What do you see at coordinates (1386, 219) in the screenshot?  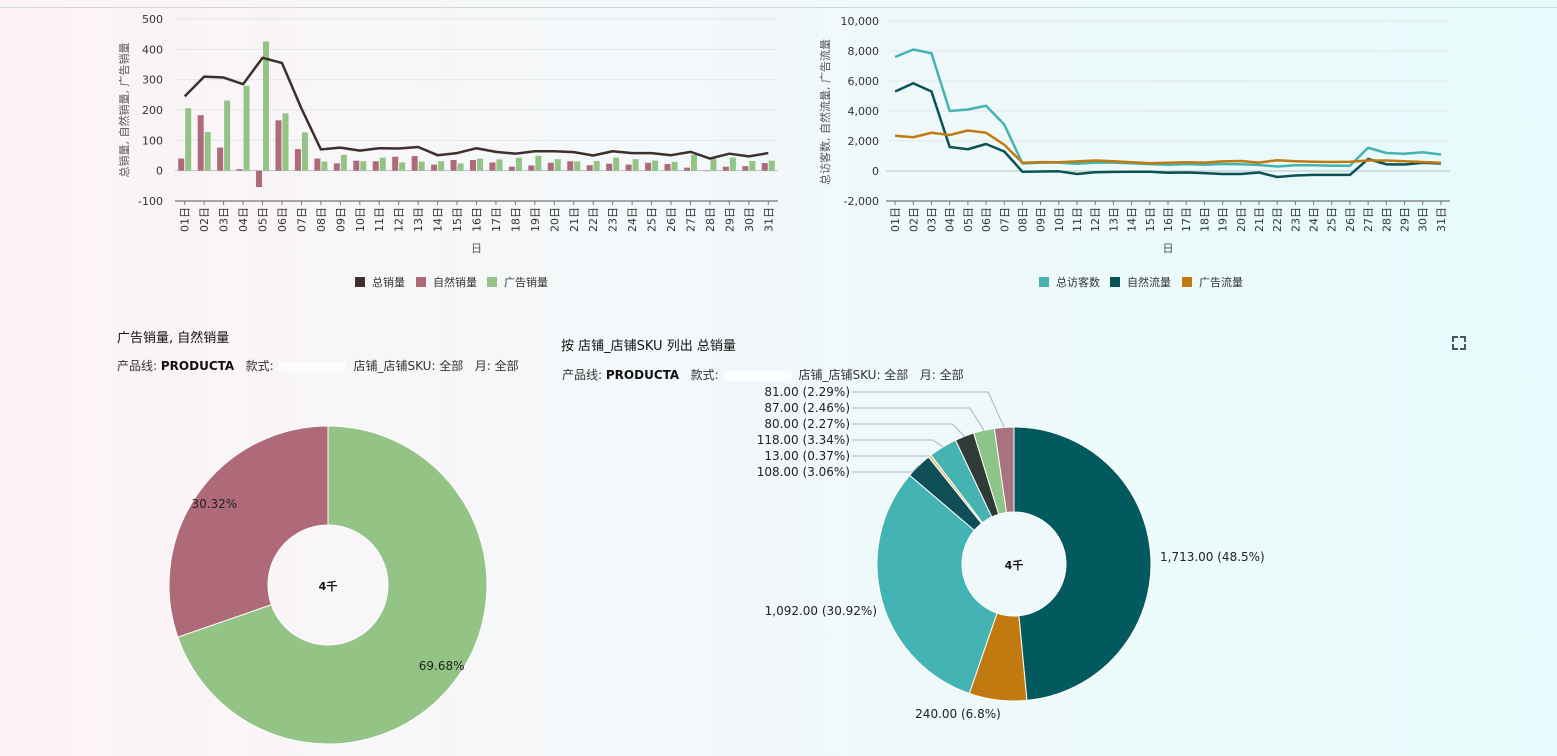 I see `x-tick-label: 28日` at bounding box center [1386, 219].